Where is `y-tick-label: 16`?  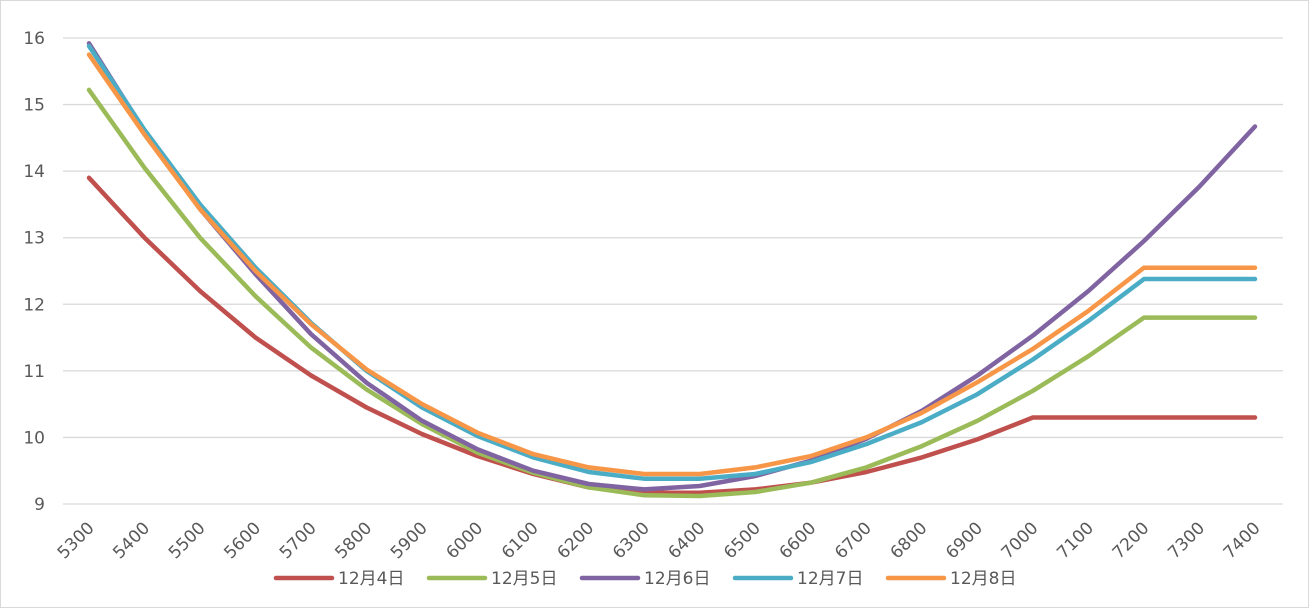 y-tick-label: 16 is located at coordinates (34, 39).